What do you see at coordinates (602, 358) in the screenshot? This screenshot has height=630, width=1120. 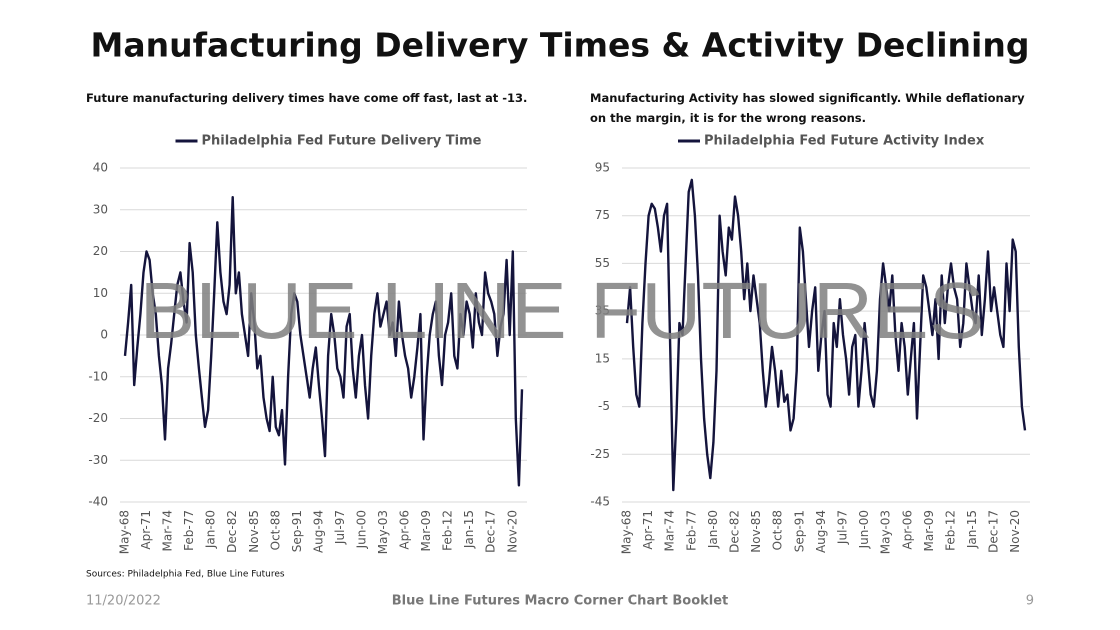 I see `y-tick-label: 15` at bounding box center [602, 358].